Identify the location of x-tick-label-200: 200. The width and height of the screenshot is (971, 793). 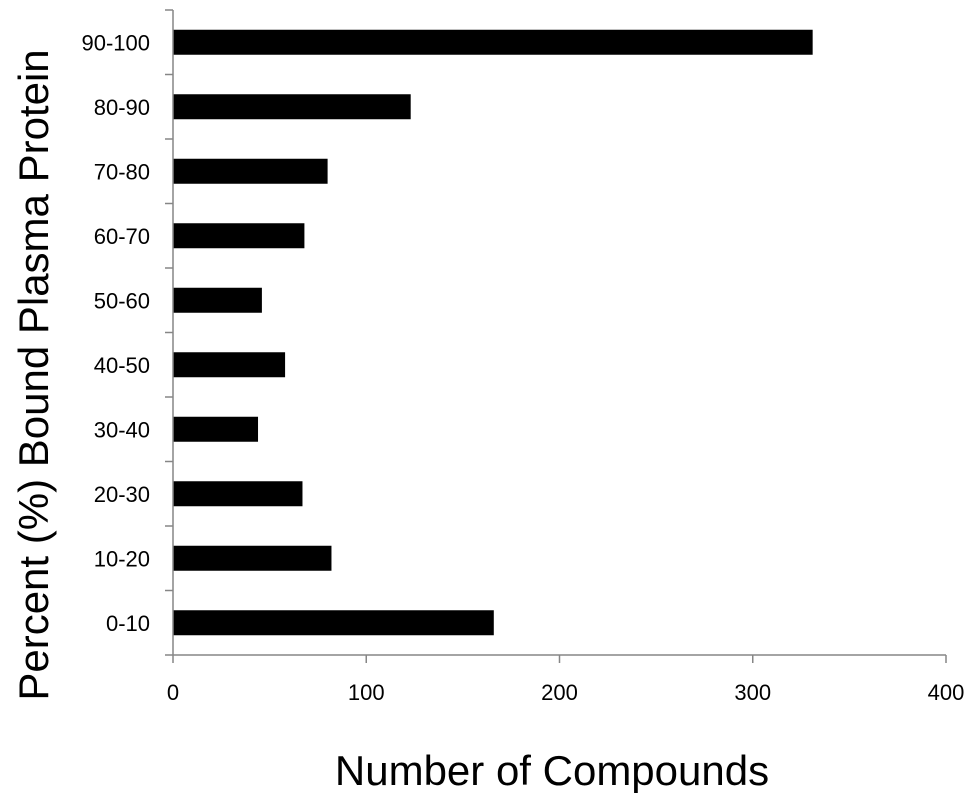
(559, 692).